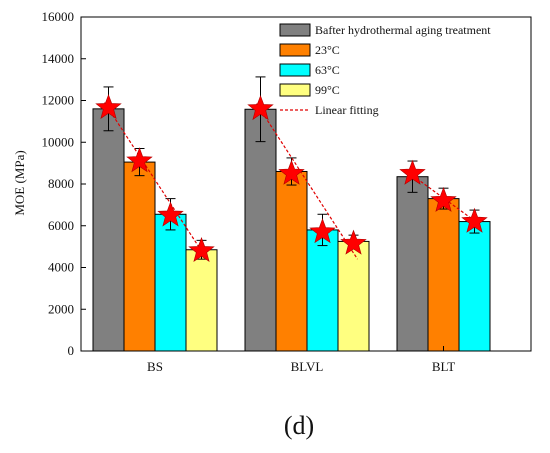 The height and width of the screenshot is (453, 550). Describe the element at coordinates (155, 366) in the screenshot. I see `x-tick-label: BS` at that location.